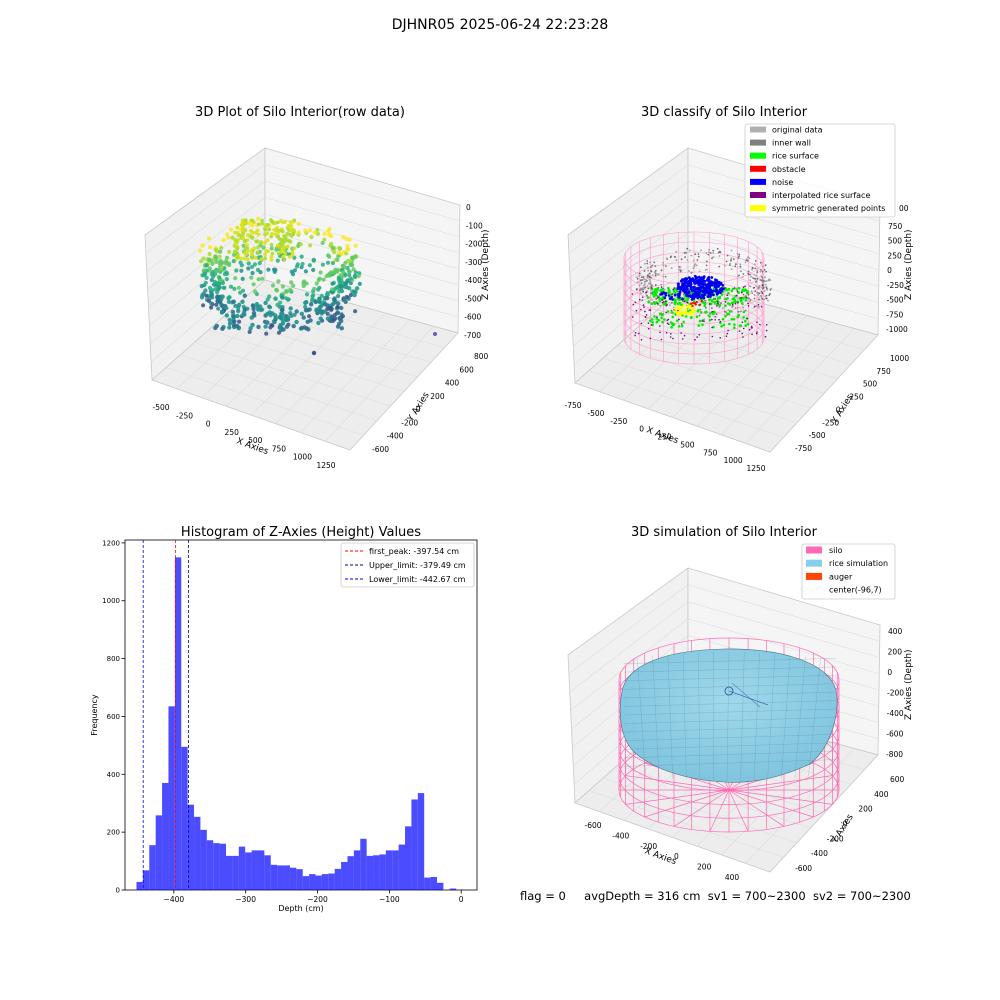 Image resolution: width=1000 pixels, height=1000 pixels. What do you see at coordinates (620, 835) in the screenshot?
I see `panel4-x-tick: -400` at bounding box center [620, 835].